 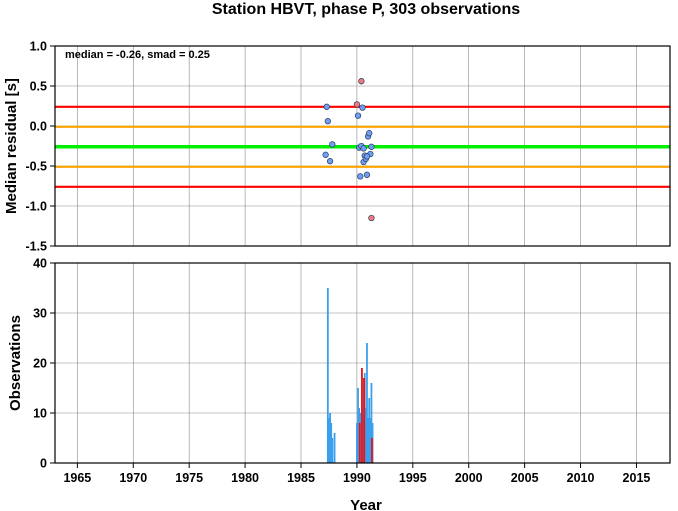 What do you see at coordinates (40, 314) in the screenshot?
I see `observations-y-tick-label: 30` at bounding box center [40, 314].